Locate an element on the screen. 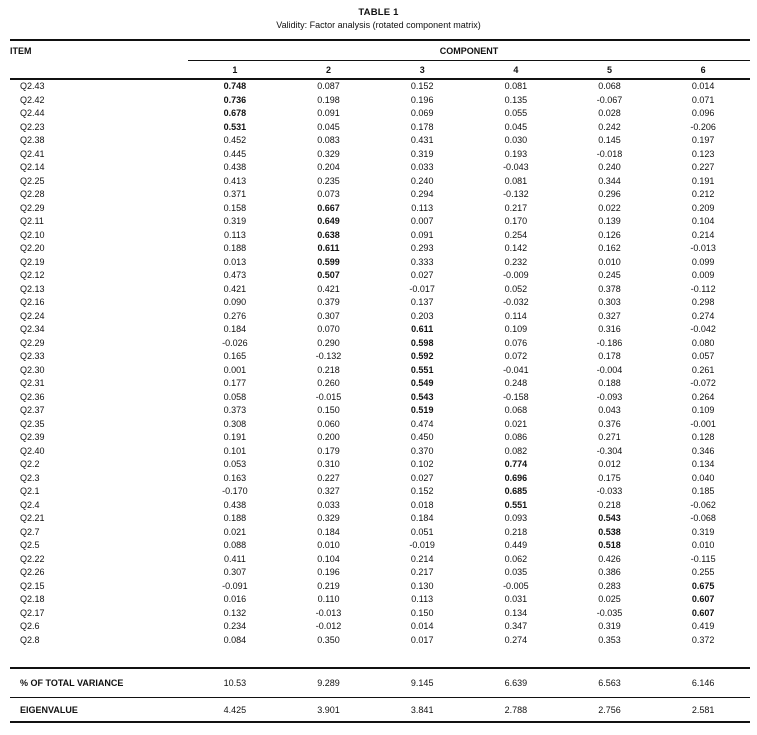  item-label: Q2.31 is located at coordinates (32, 383).